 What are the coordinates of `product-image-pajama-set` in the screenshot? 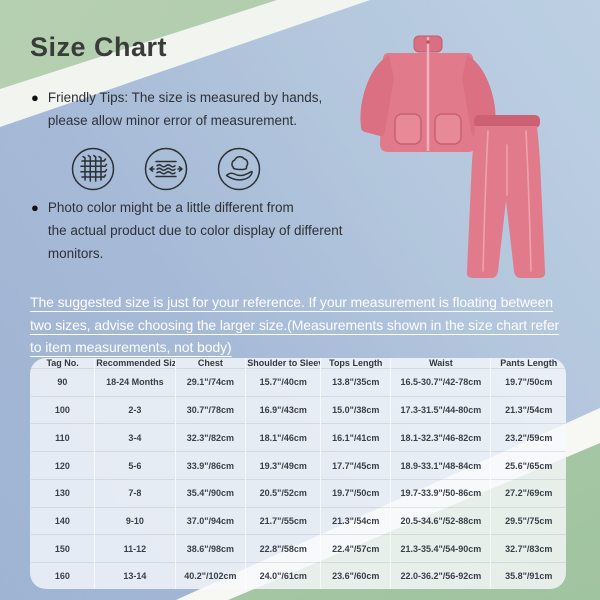 It's located at (453, 156).